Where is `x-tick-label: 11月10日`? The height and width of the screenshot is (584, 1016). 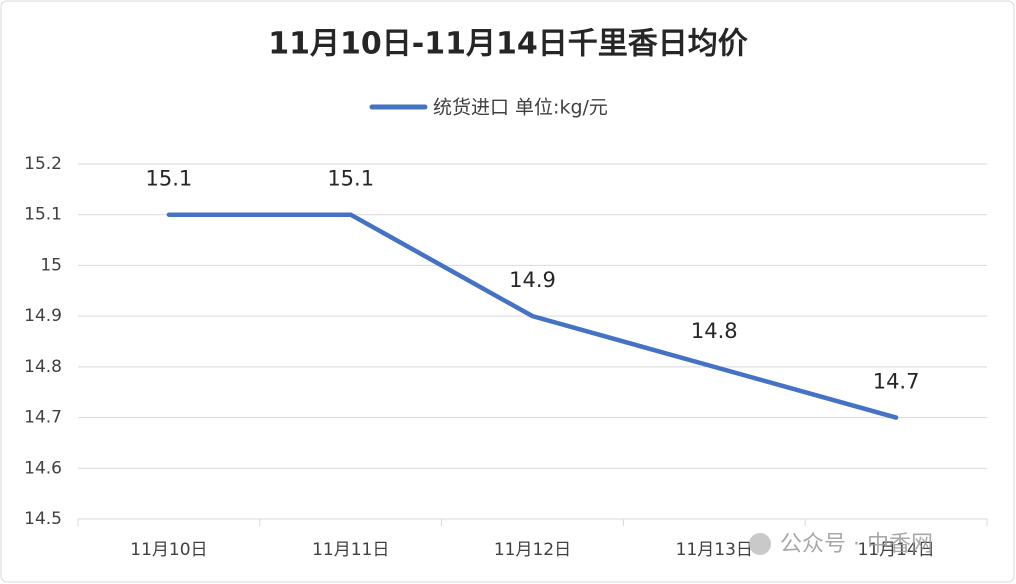 x-tick-label: 11月10日 is located at coordinates (168, 550).